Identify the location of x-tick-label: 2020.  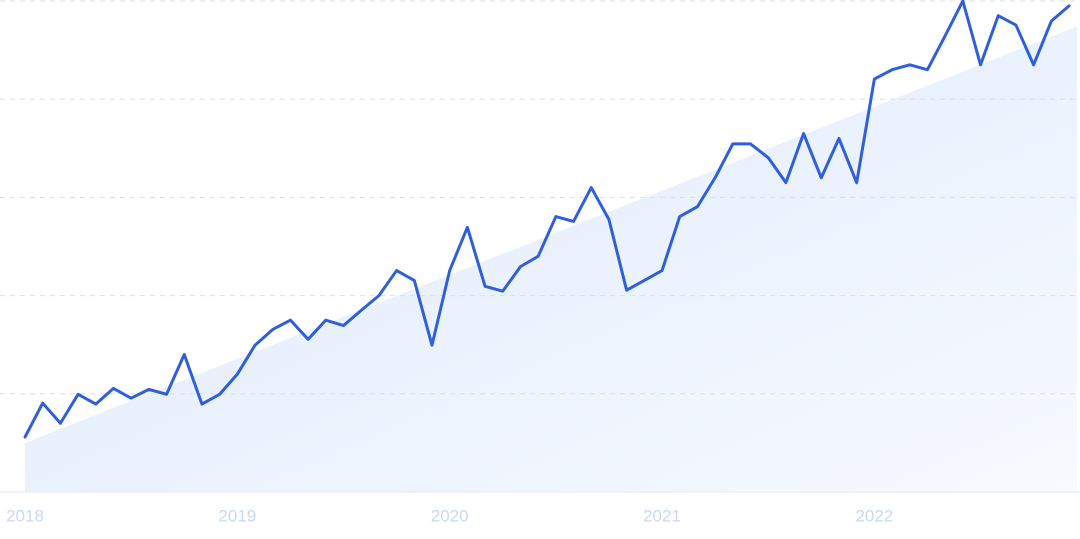
(450, 515).